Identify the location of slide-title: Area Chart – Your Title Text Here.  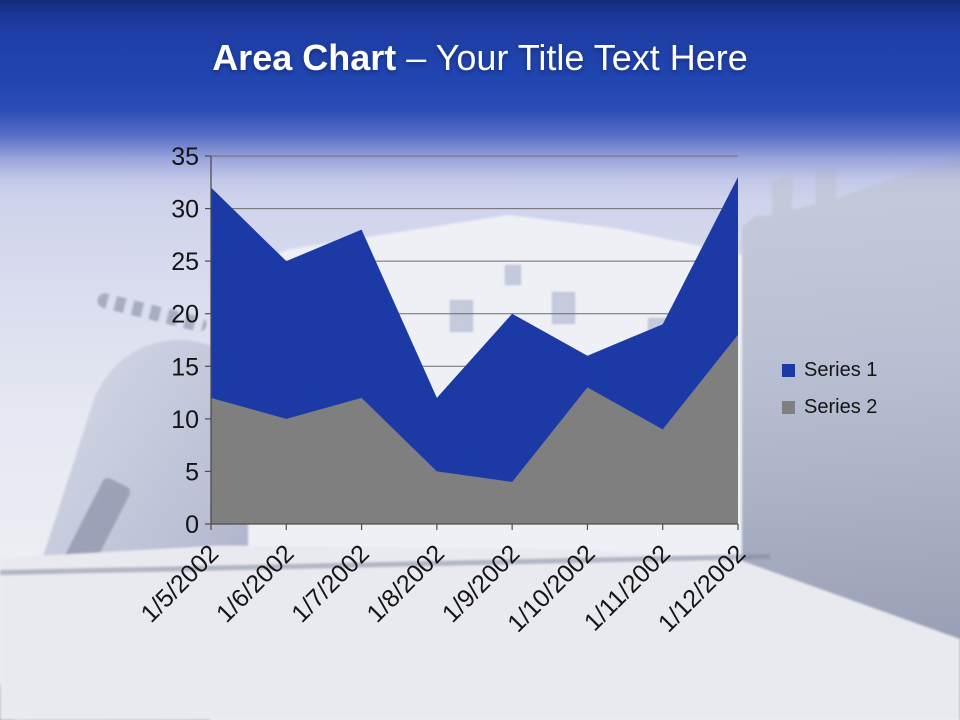
(480, 58).